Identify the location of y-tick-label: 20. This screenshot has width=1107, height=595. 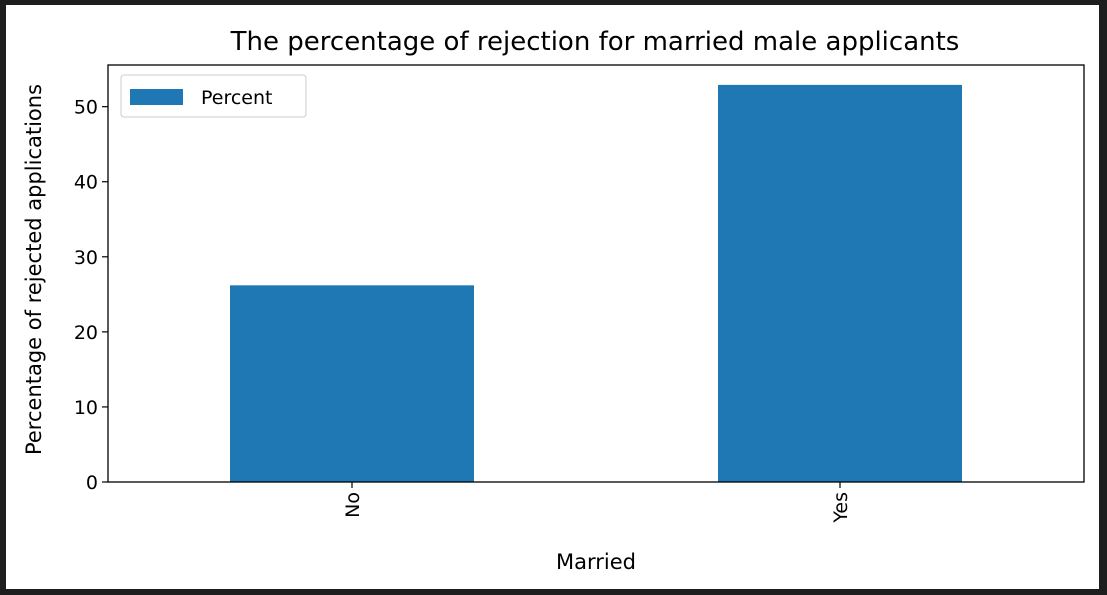
(86, 333).